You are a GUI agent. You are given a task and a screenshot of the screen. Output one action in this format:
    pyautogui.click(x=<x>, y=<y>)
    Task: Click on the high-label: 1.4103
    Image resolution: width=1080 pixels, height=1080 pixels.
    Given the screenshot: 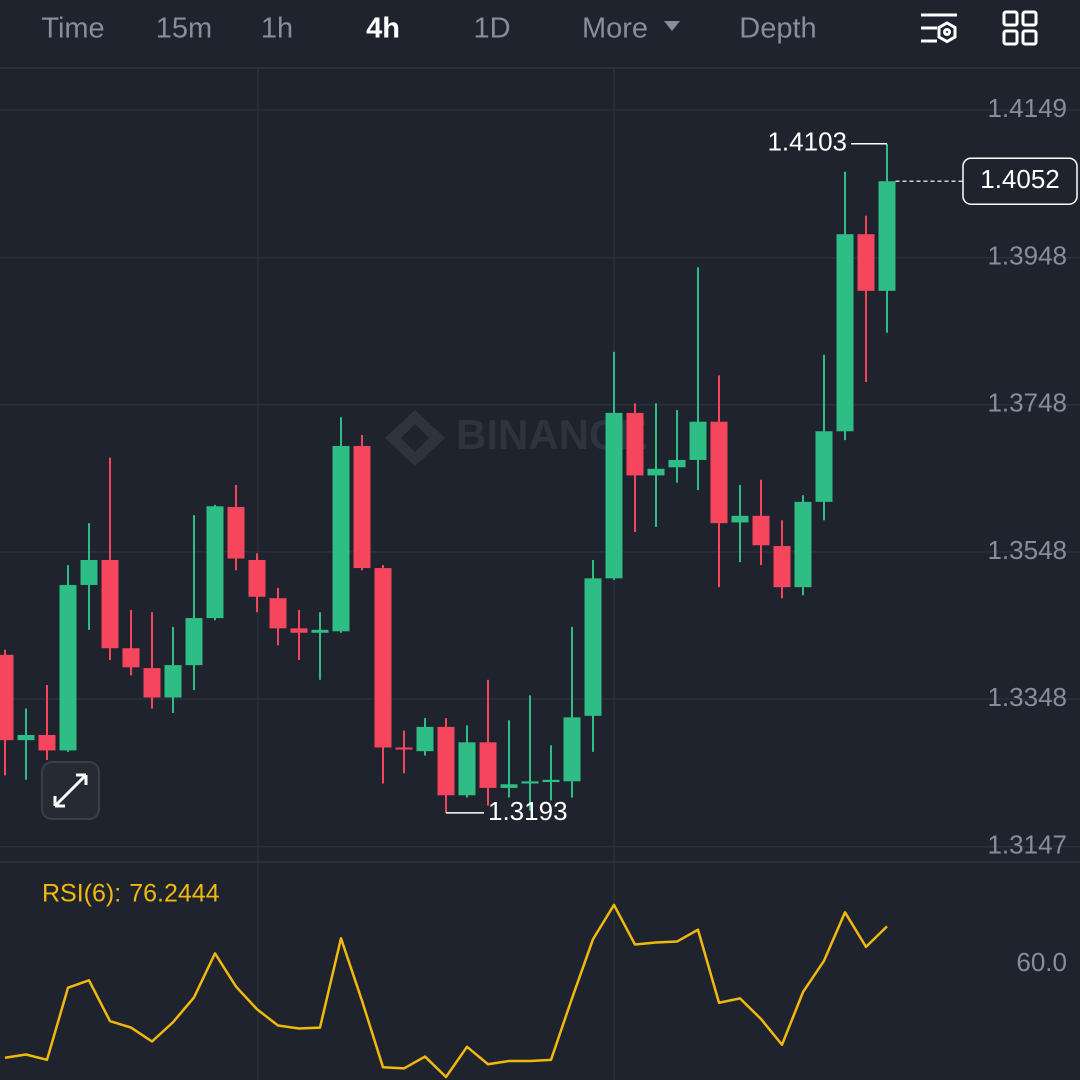 What is the action you would take?
    pyautogui.click(x=807, y=142)
    